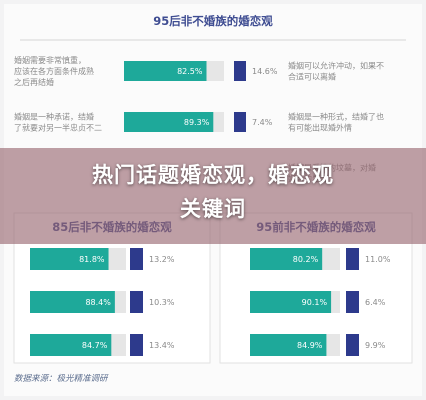  What do you see at coordinates (262, 122) in the screenshot?
I see `bar-other-value: 7.4%` at bounding box center [262, 122].